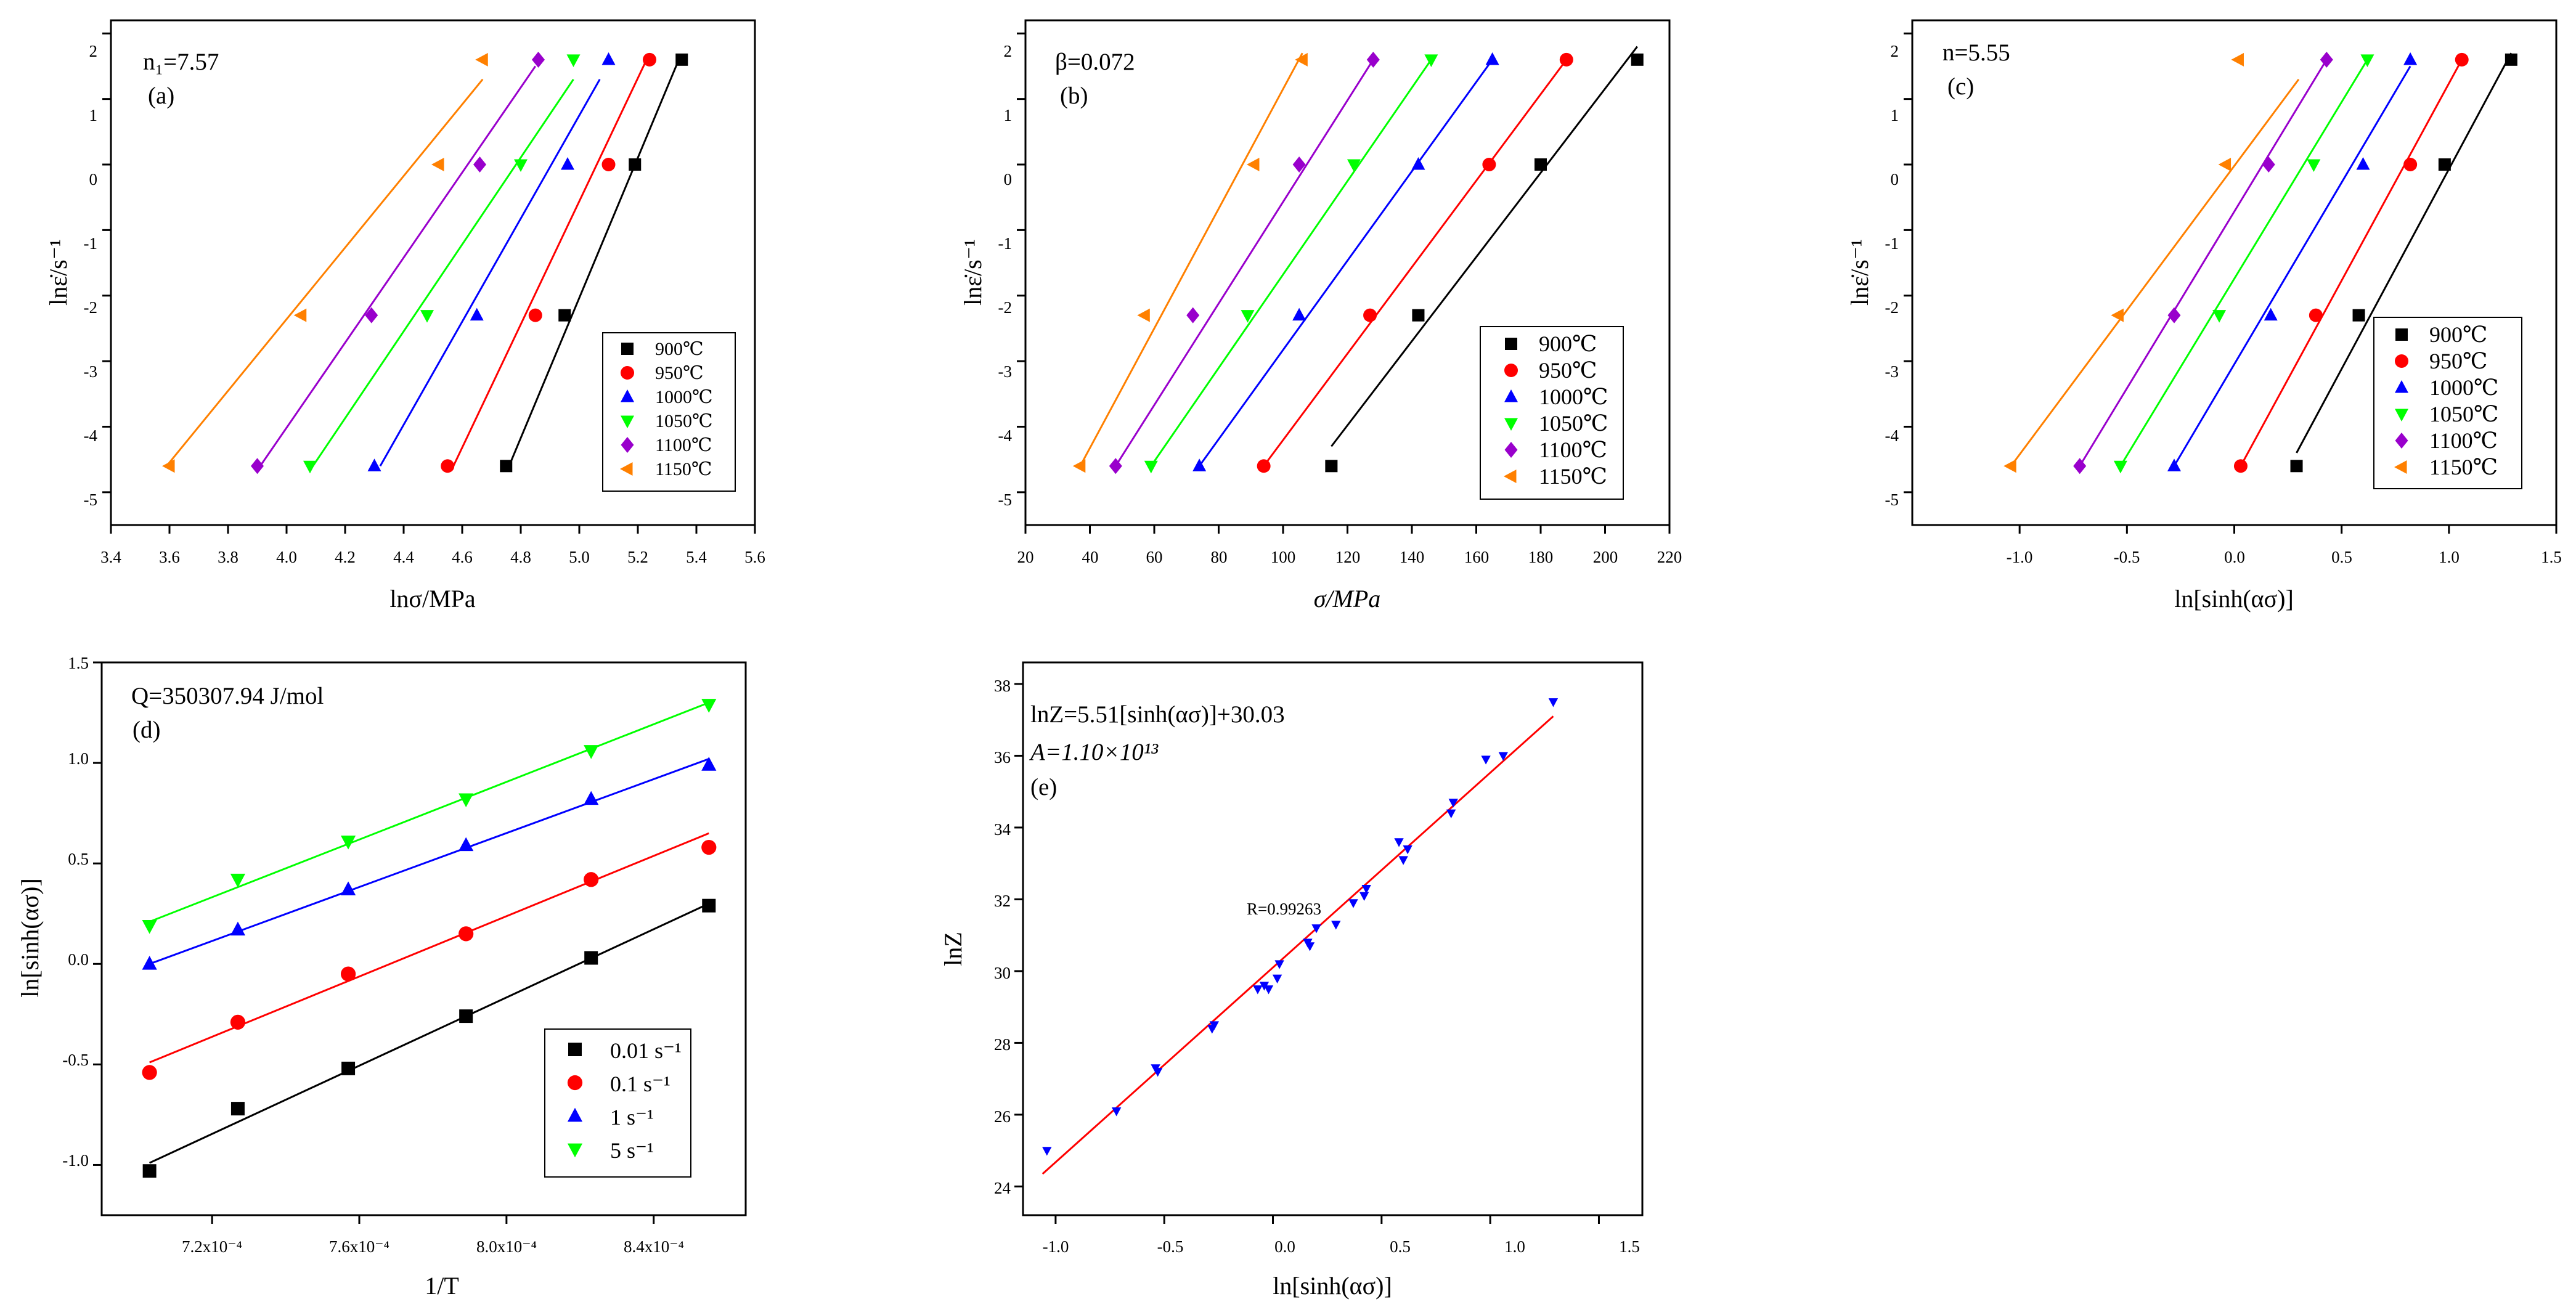  Describe the element at coordinates (697, 557) in the screenshot. I see `x-tick-label: 5.4` at that location.